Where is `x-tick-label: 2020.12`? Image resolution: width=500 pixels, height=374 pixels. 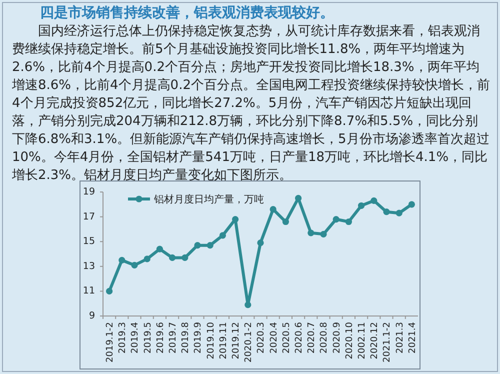
x-tick-label: 2020.12 is located at coordinates (375, 341).